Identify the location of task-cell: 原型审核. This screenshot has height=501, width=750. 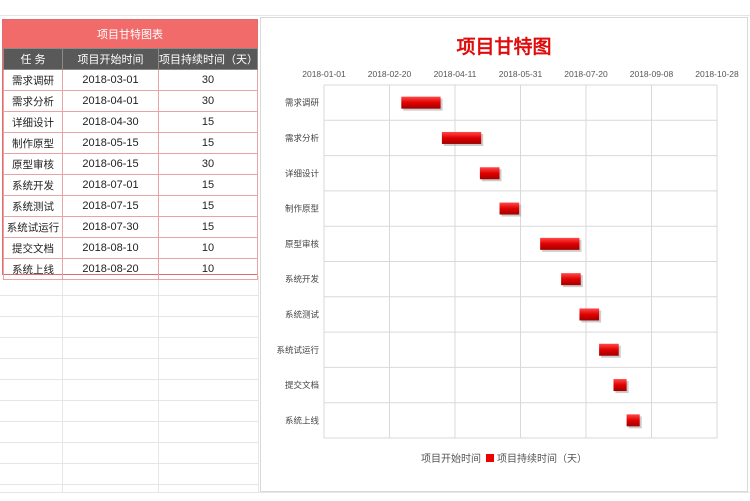
(33, 164).